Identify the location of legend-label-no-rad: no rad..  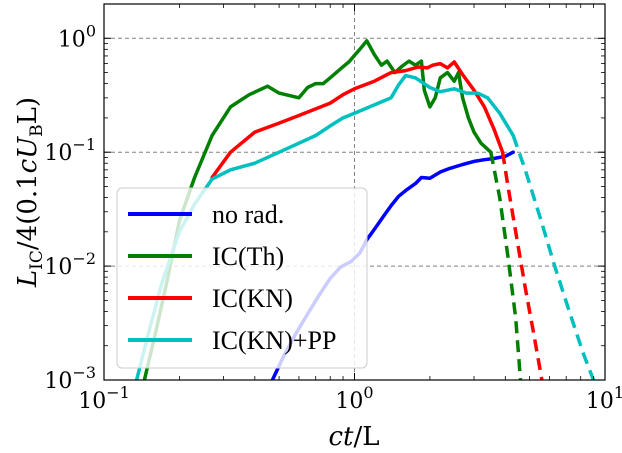
(248, 214).